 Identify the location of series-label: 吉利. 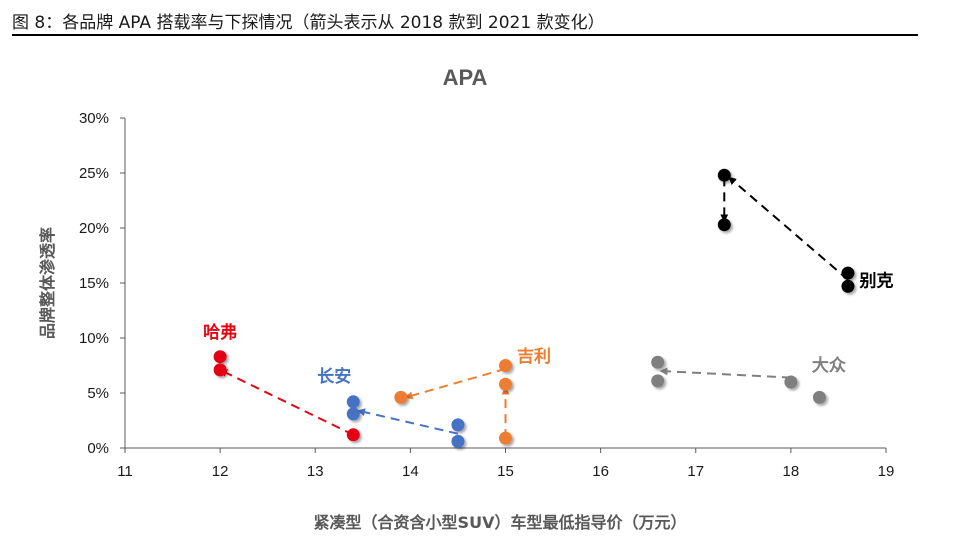
(534, 356).